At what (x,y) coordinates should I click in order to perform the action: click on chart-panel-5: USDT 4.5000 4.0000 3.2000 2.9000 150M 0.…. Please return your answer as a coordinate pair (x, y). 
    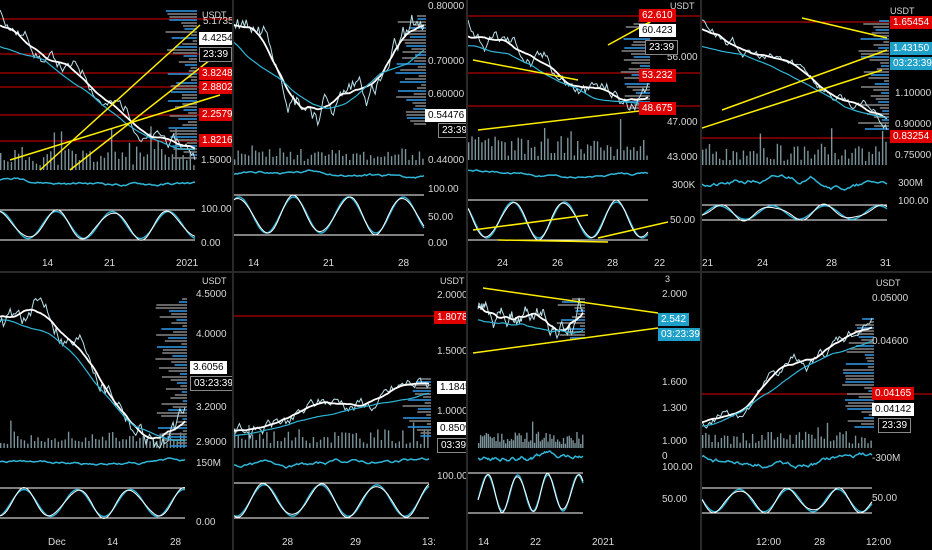
    Looking at the image, I should click on (116, 411).